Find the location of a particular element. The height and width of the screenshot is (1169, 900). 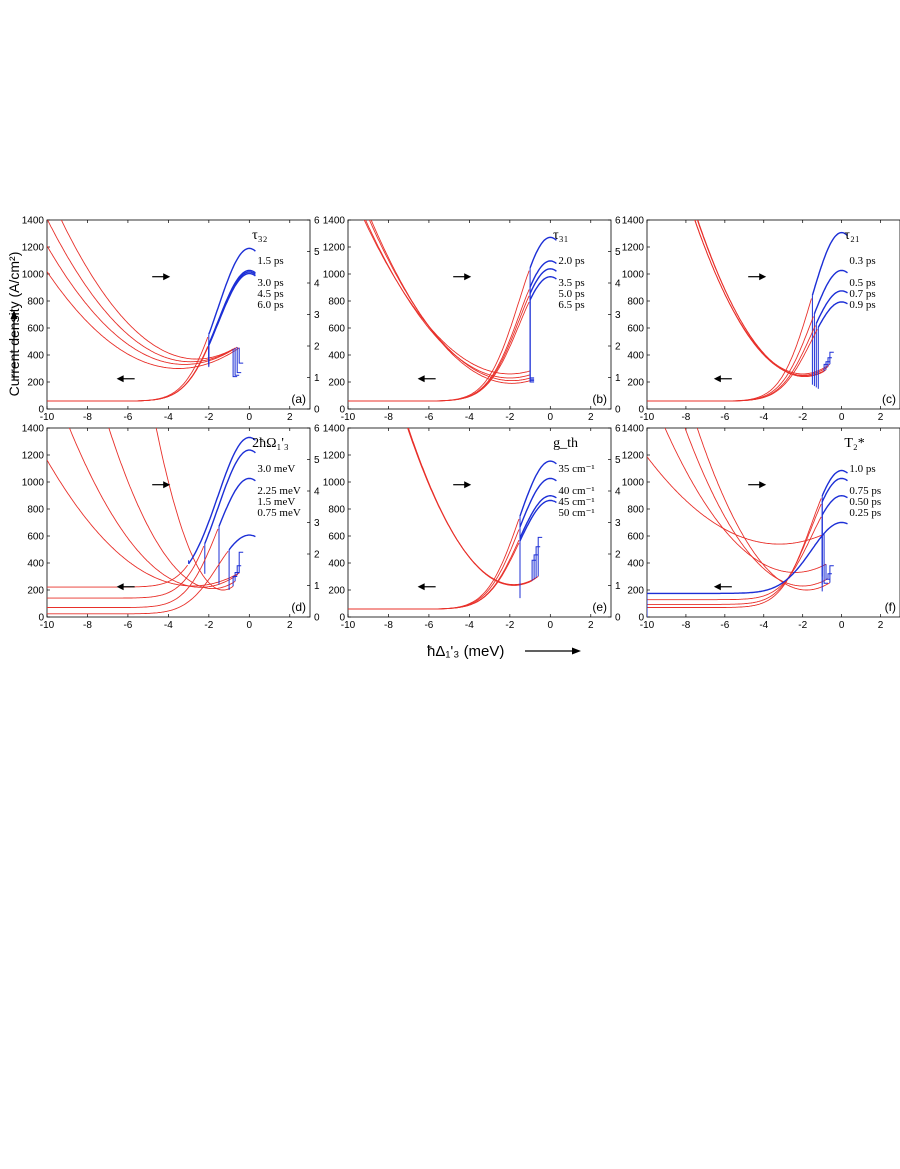

legend-label: 1.5 ps is located at coordinates (270, 261).